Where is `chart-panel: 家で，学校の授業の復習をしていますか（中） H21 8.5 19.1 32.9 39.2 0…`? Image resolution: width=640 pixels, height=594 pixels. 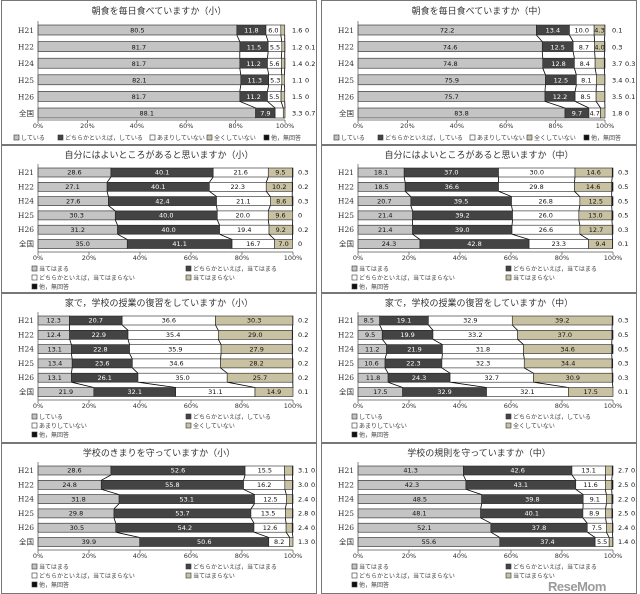
chart-panel: 家で，学校の授業の復習をしていますか（中） H21 8.5 19.1 32.9 39.2 0… is located at coordinates (479, 368).